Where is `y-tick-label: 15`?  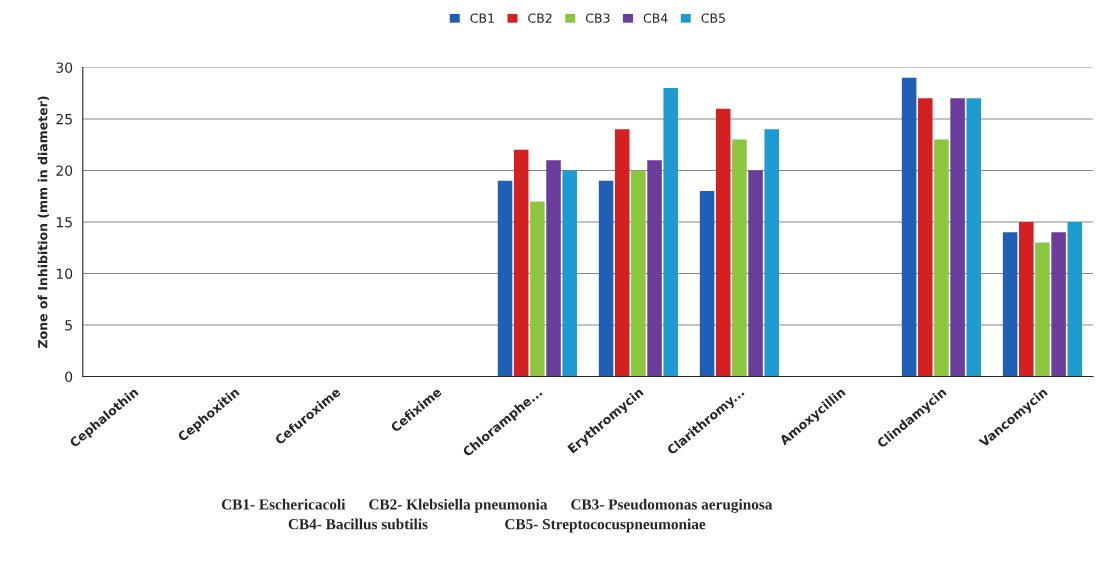 y-tick-label: 15 is located at coordinates (64, 222).